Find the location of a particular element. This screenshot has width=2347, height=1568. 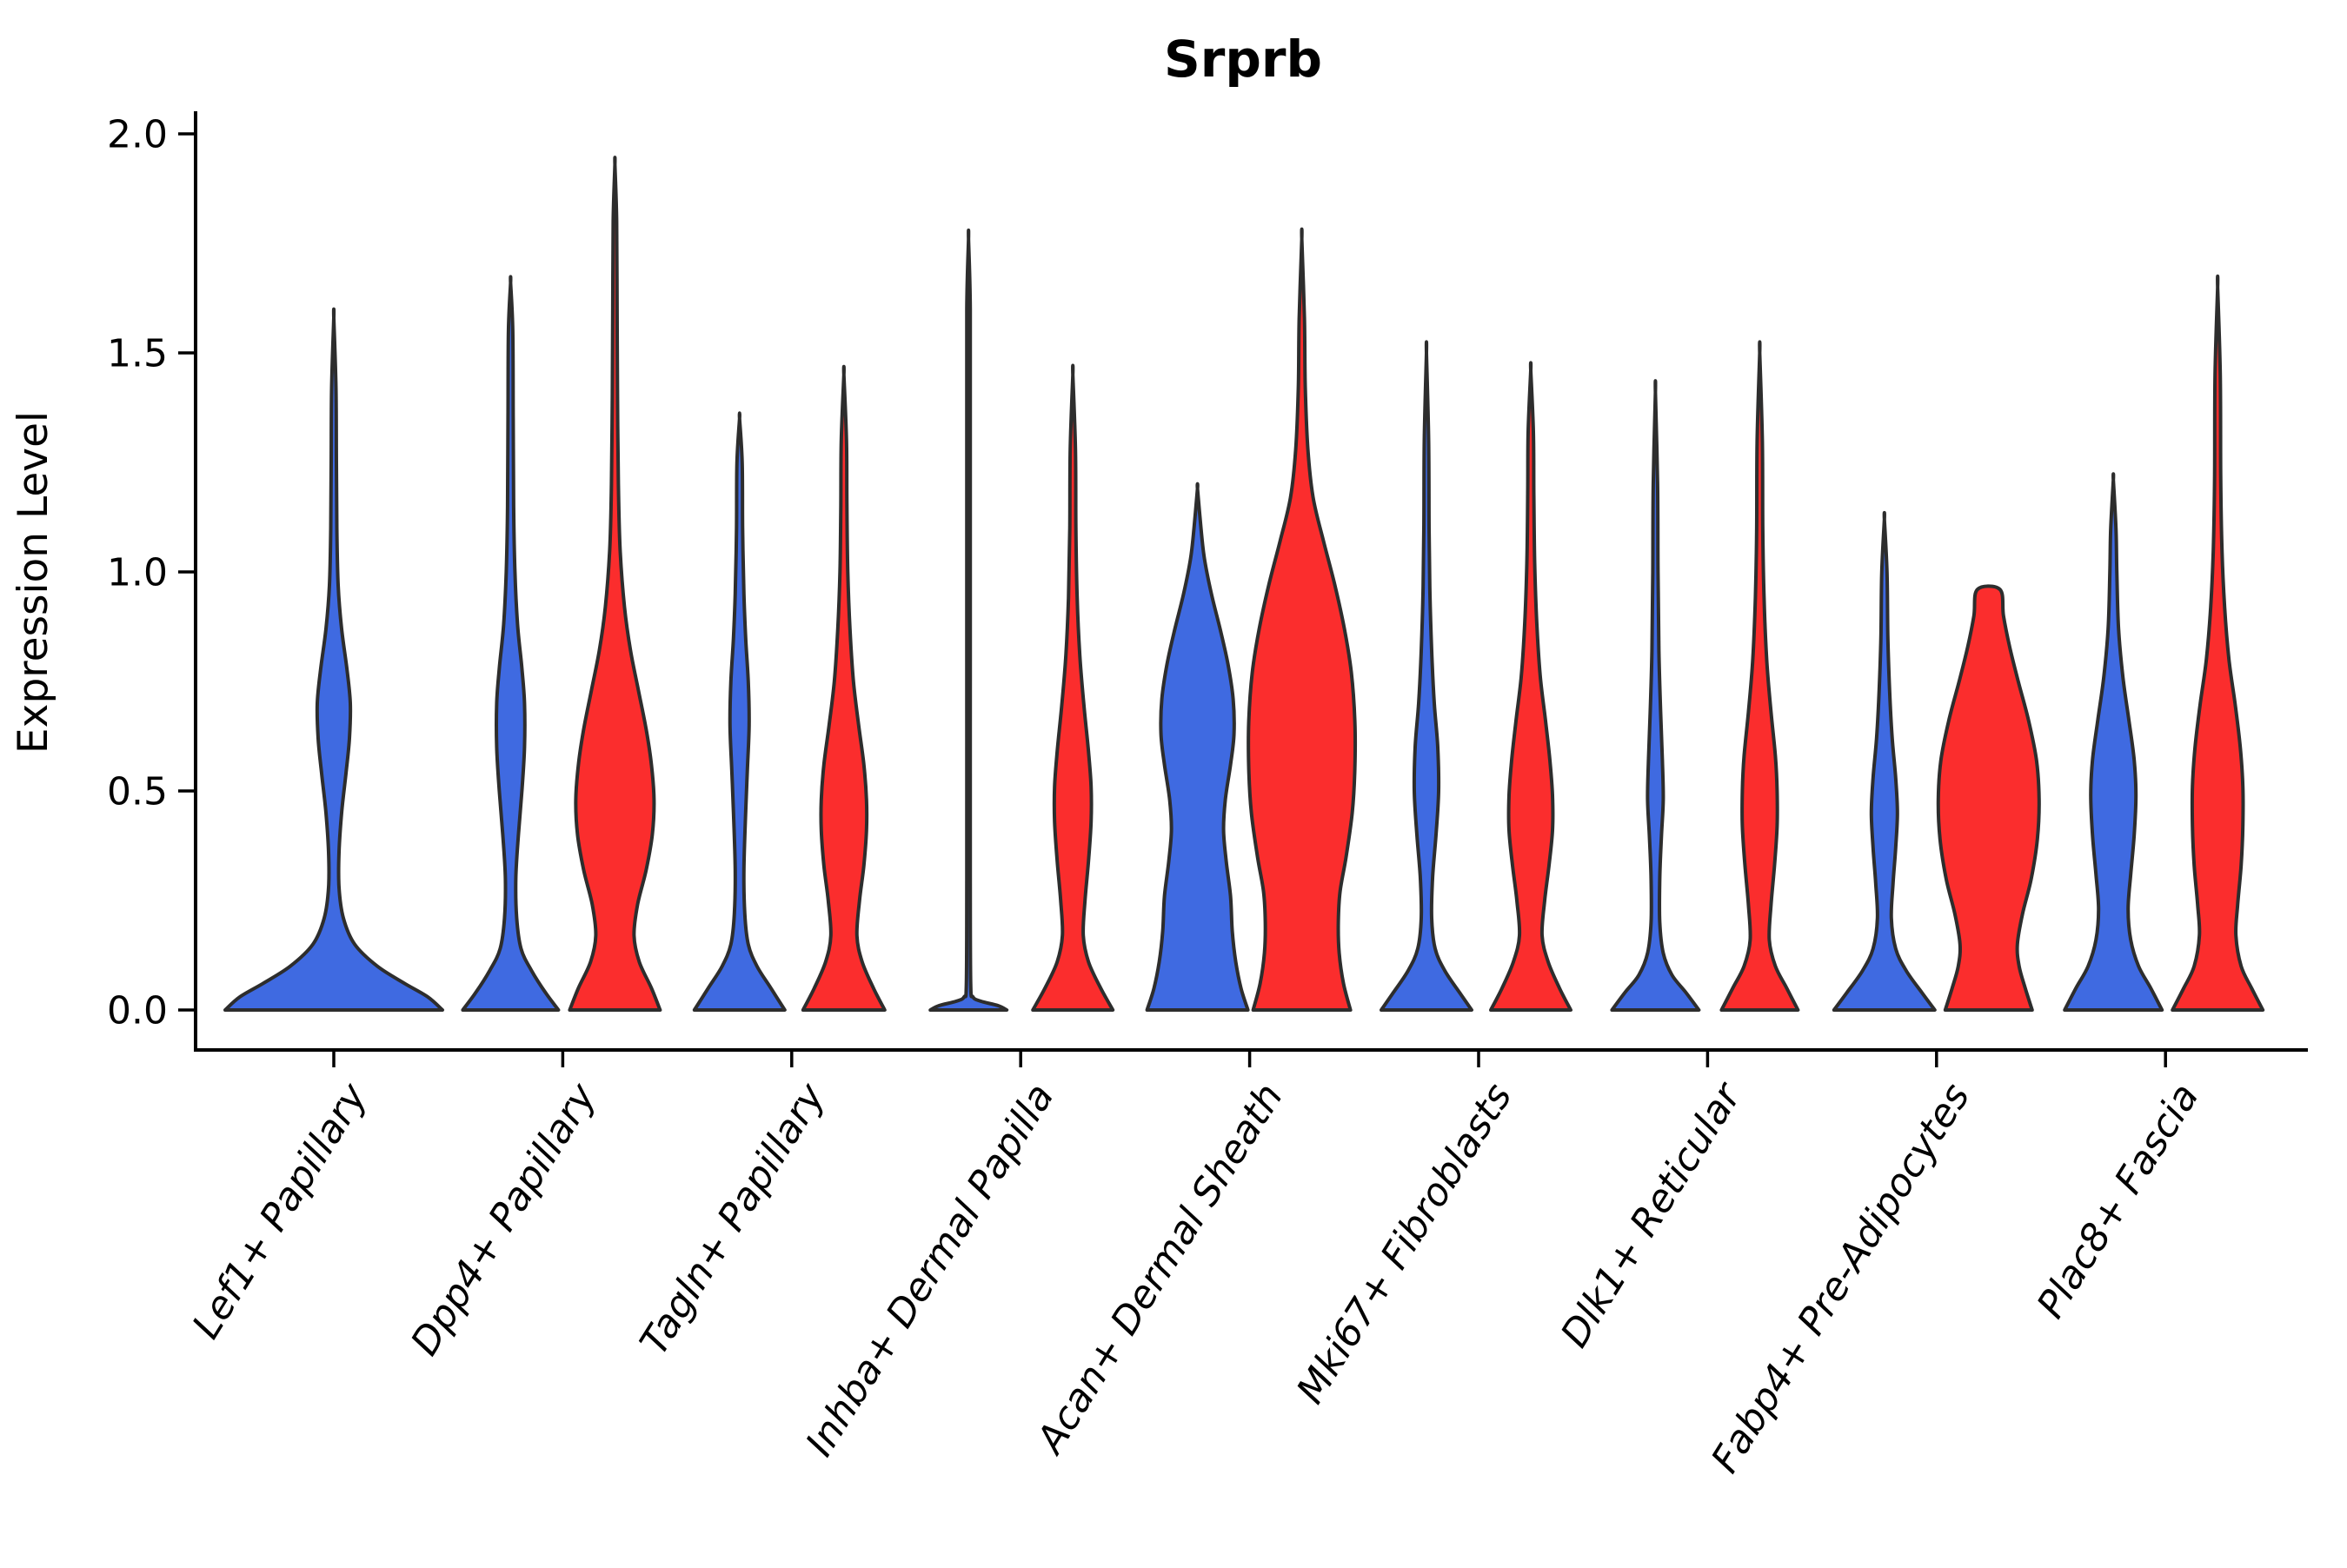

x-tick-label: Inhba+ Dermal Papilla is located at coordinates (929, 1270).